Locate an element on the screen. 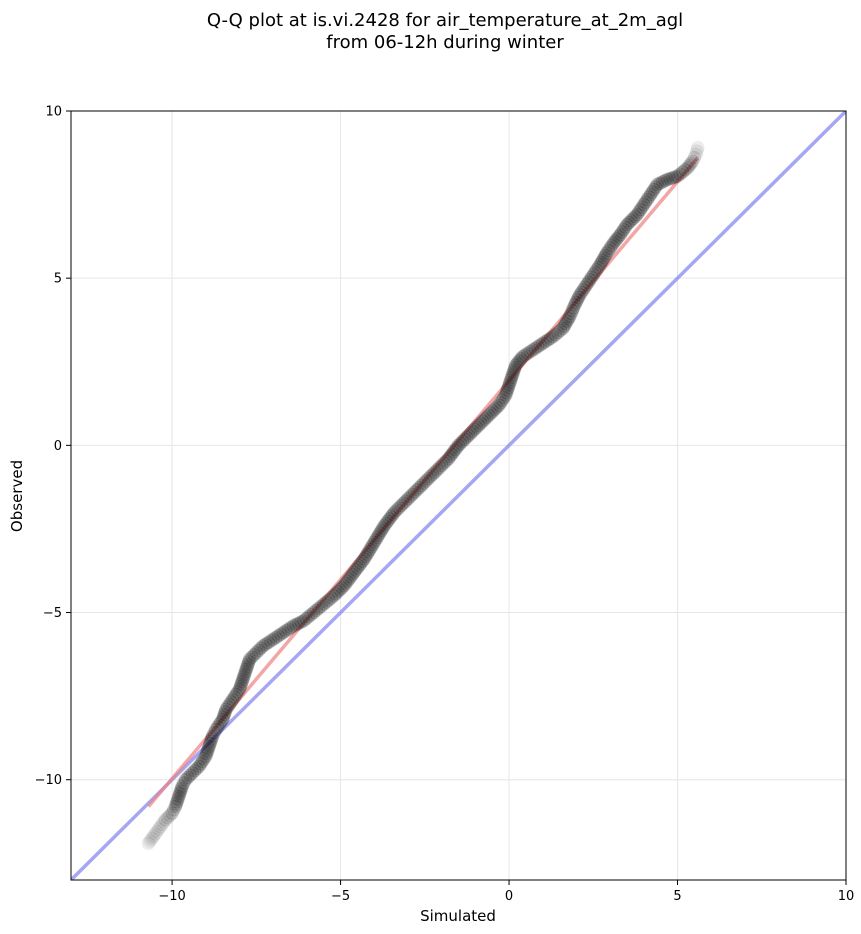  x-tick-label-0: −10 is located at coordinates (171, 896).